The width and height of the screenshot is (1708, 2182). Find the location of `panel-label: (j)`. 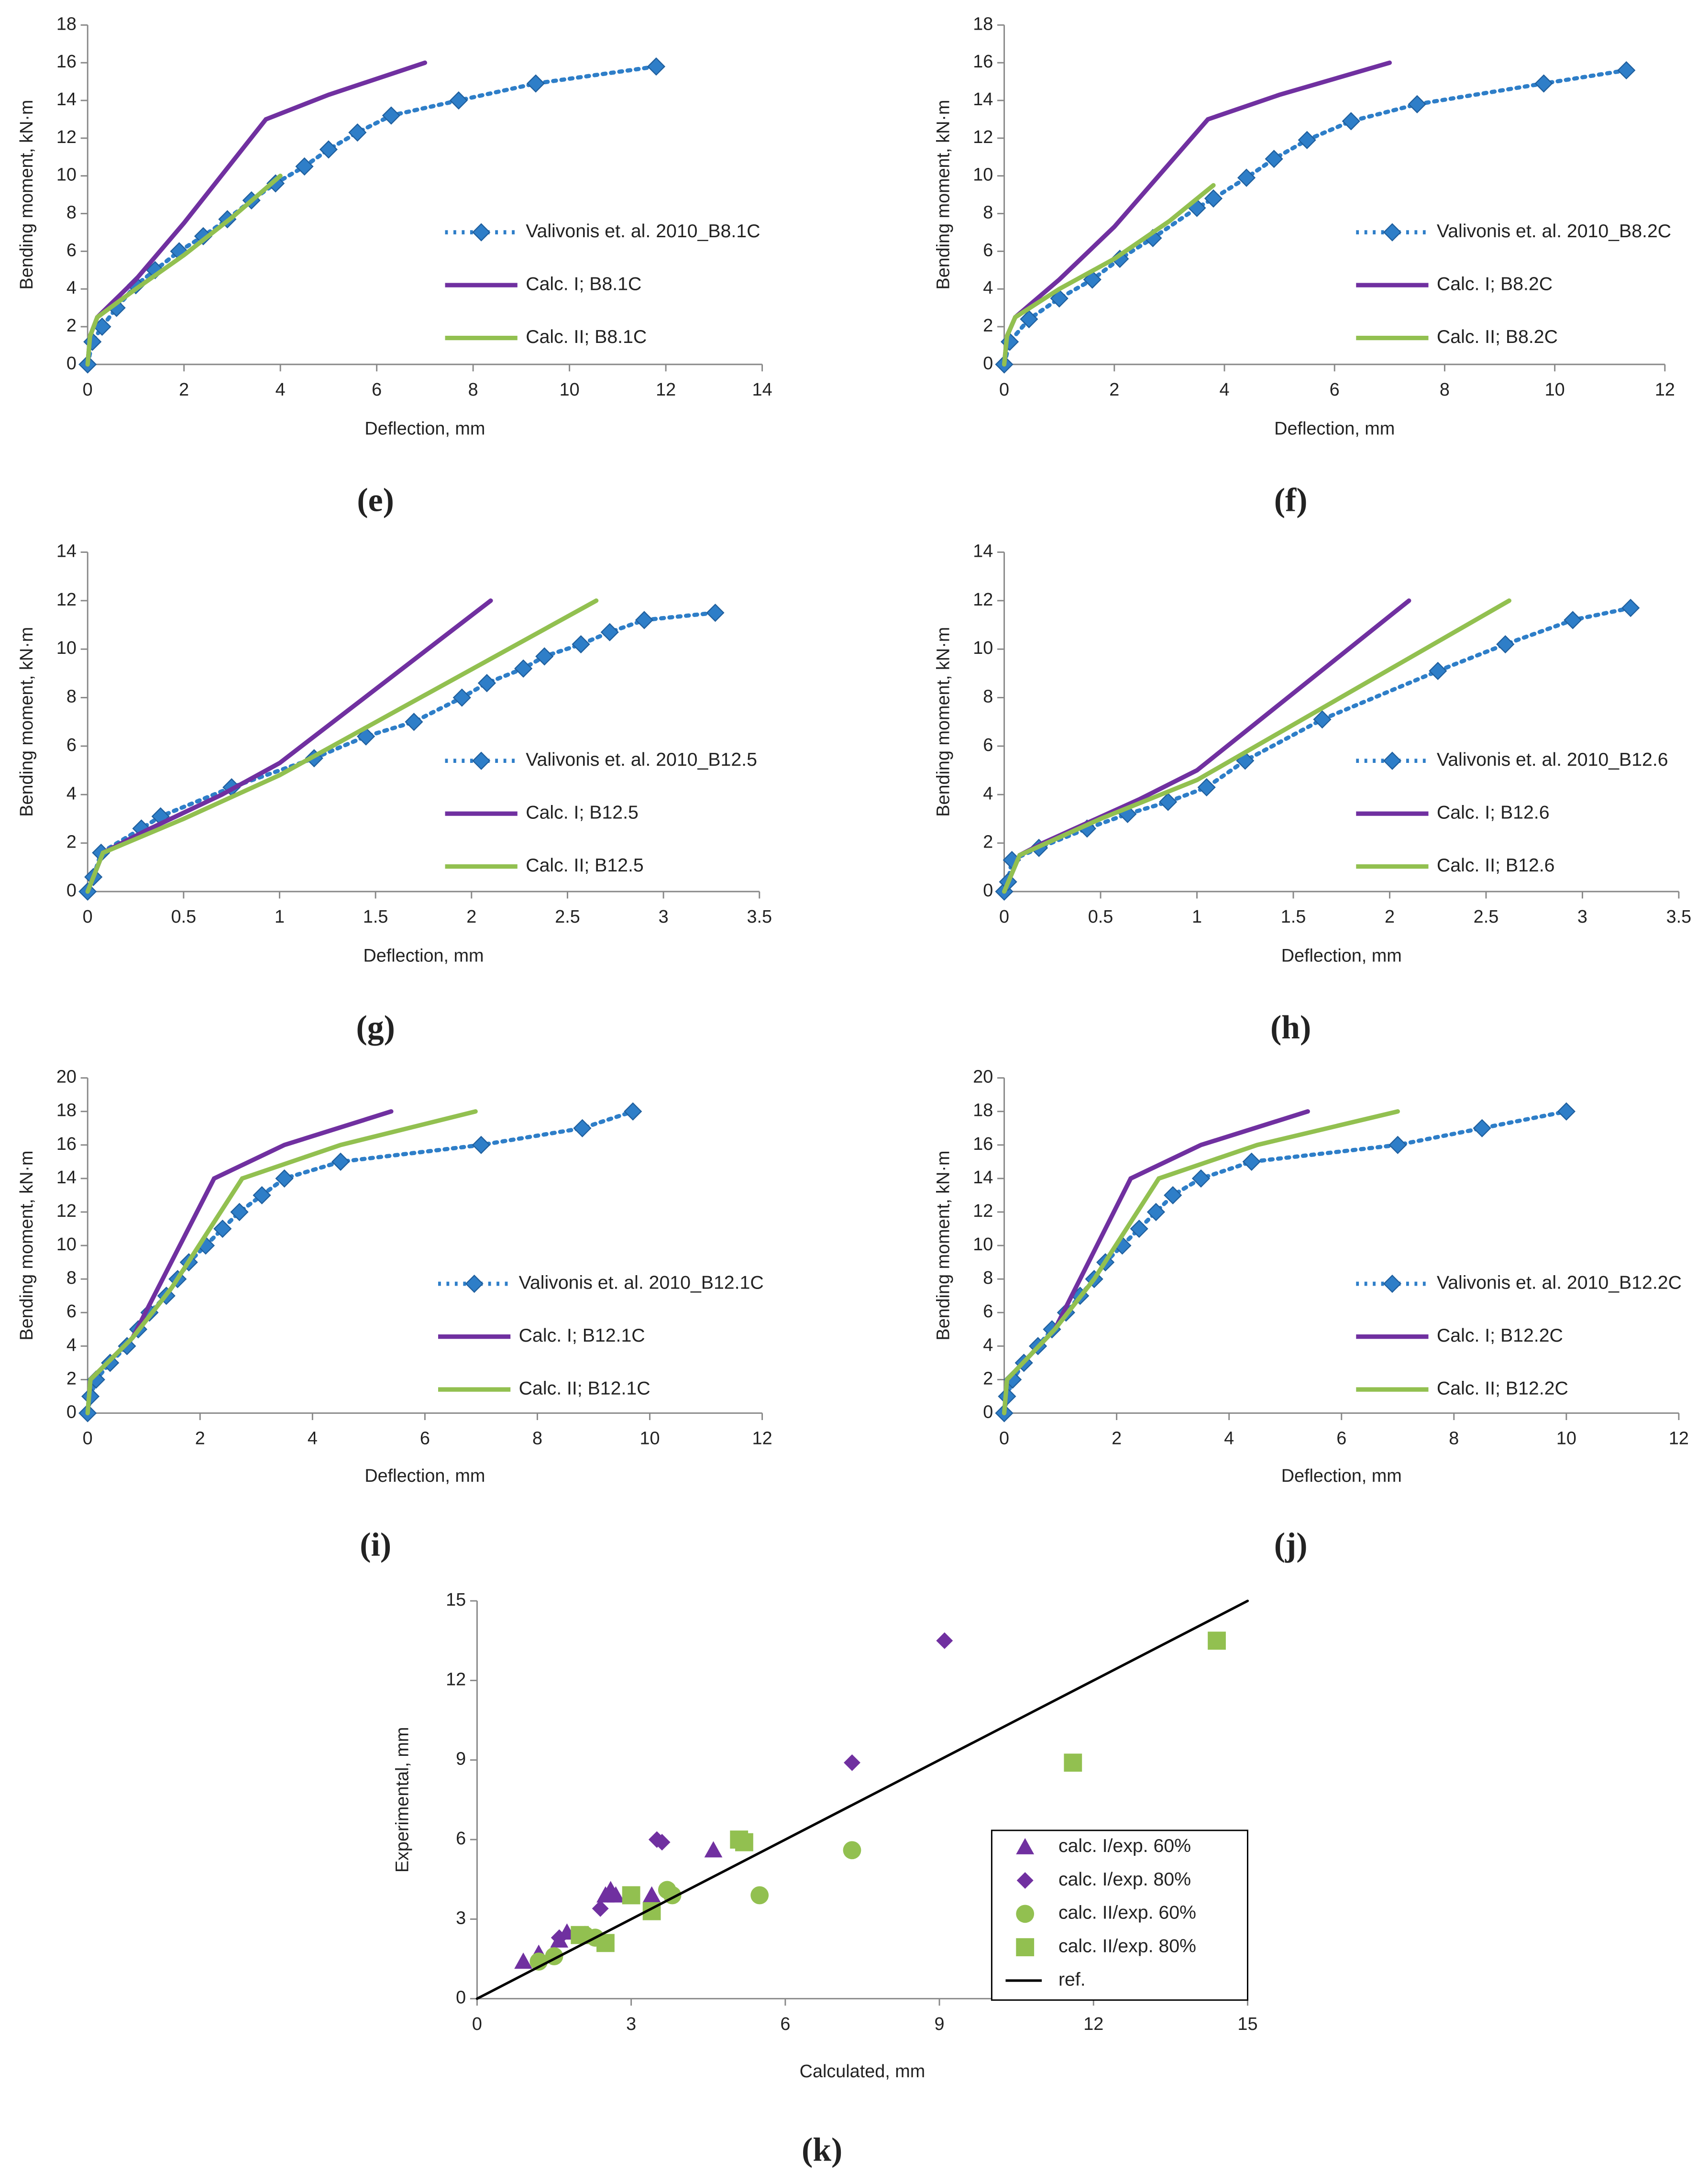

panel-label: (j) is located at coordinates (1291, 1545).